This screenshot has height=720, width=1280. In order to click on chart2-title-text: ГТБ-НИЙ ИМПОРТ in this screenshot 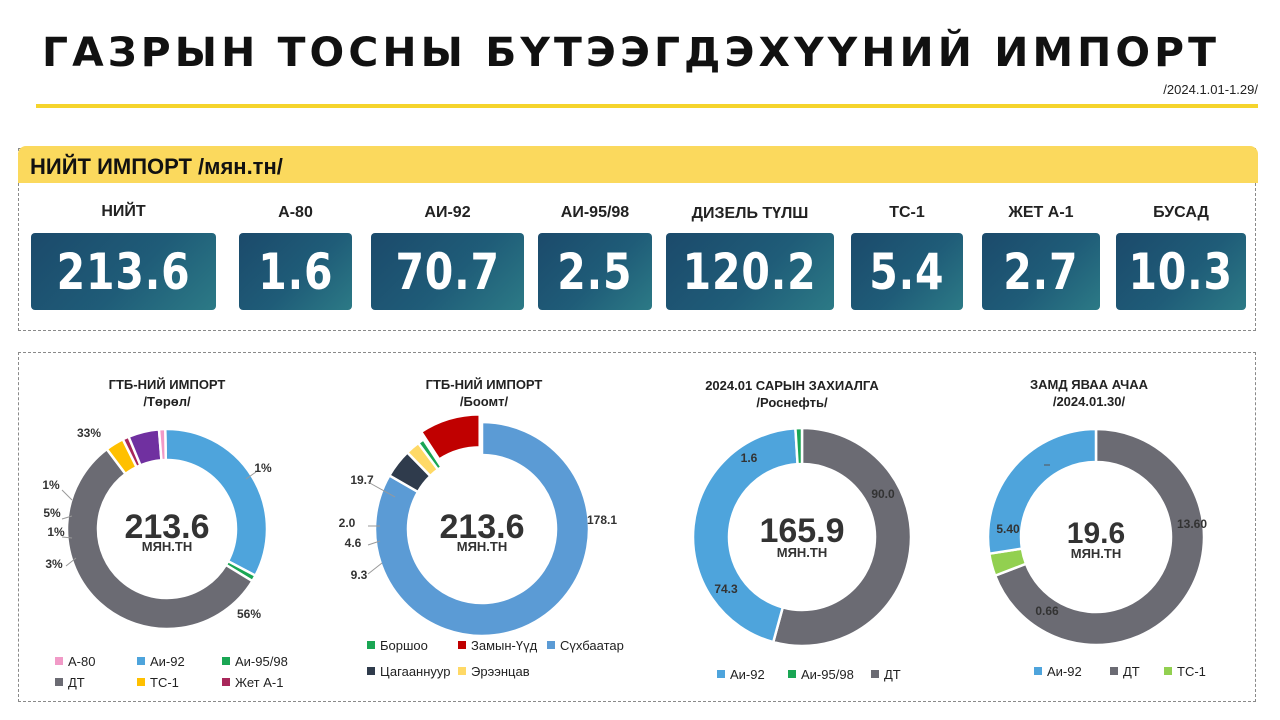, I will do `click(484, 384)`.